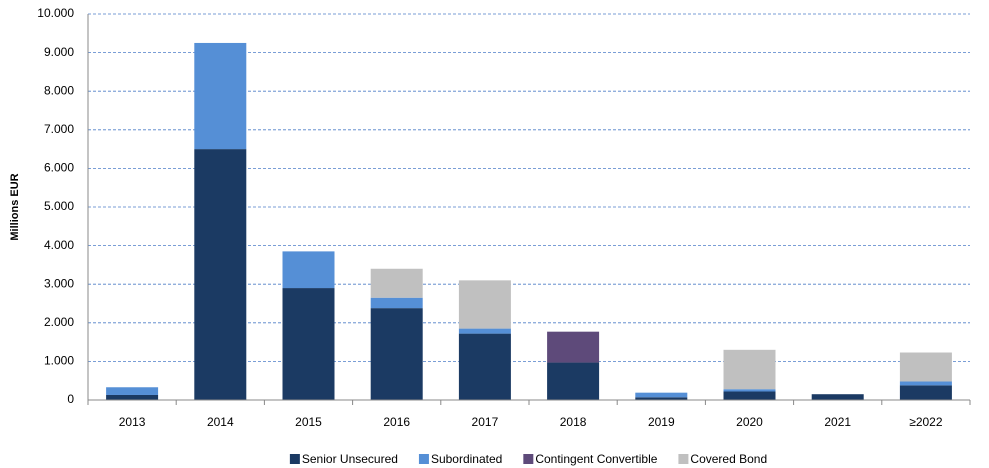 The width and height of the screenshot is (989, 468). I want to click on x-tick-label: 2019, so click(661, 422).